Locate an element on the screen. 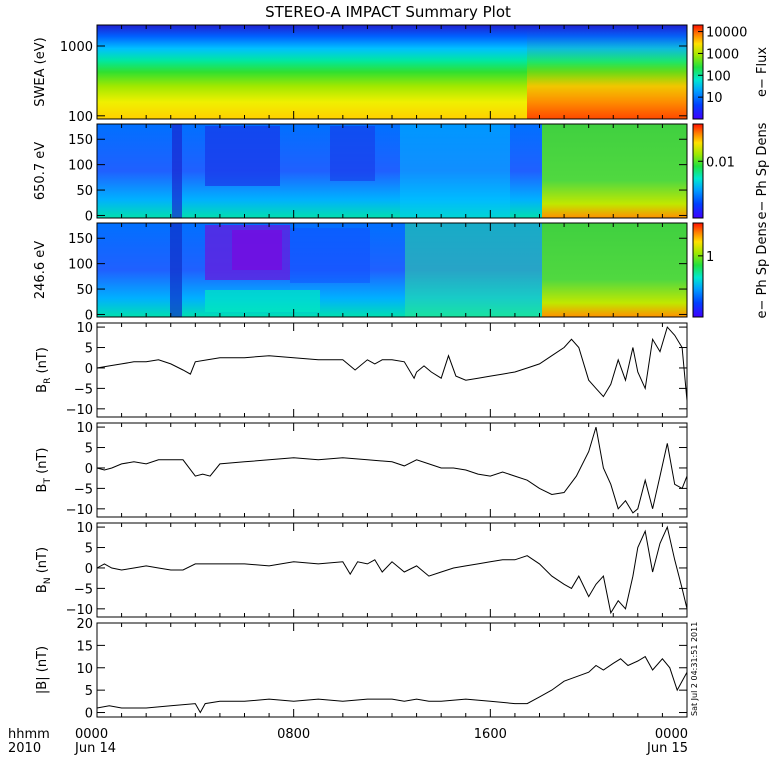  colorbar-tick-label: 10 is located at coordinates (714, 98).